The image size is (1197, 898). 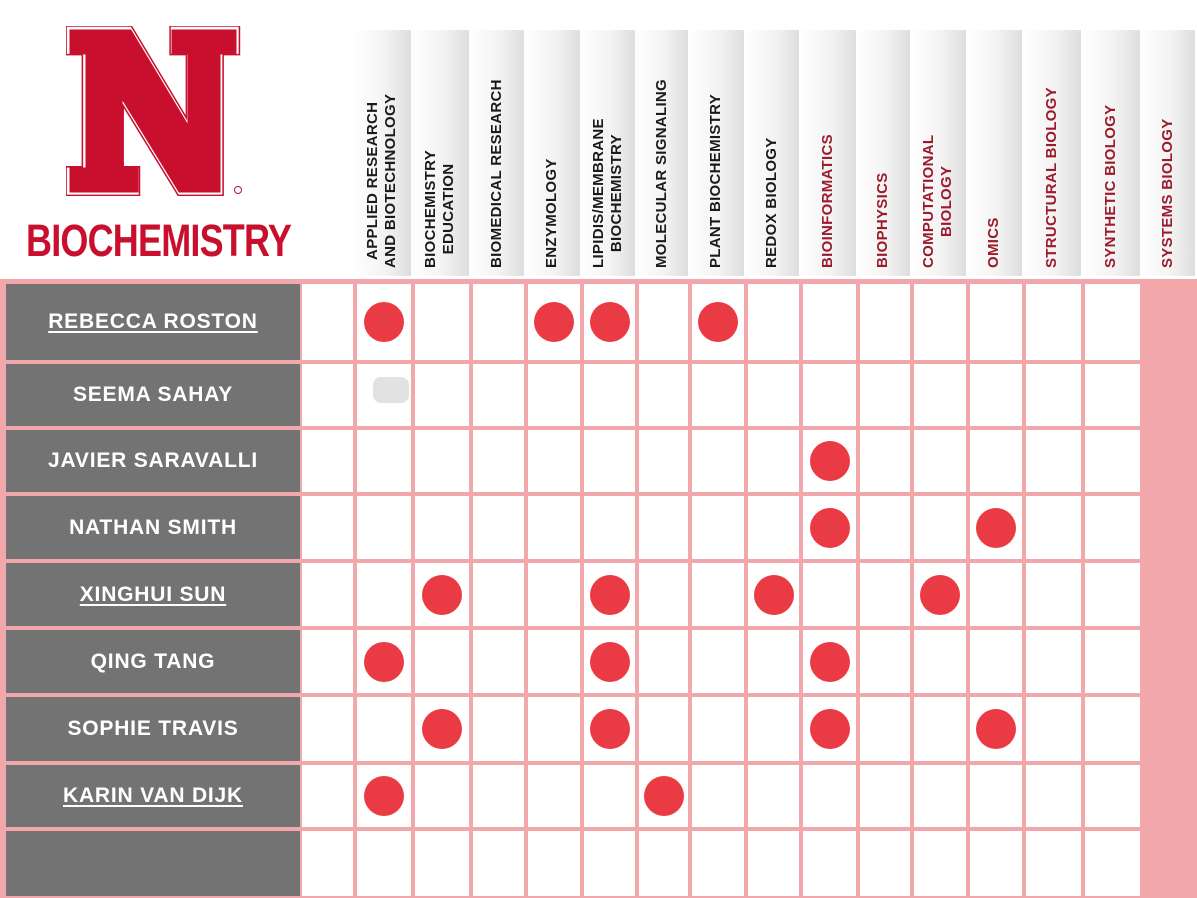 What do you see at coordinates (827, 201) in the screenshot?
I see `column-label: BIOINFORMATICS` at bounding box center [827, 201].